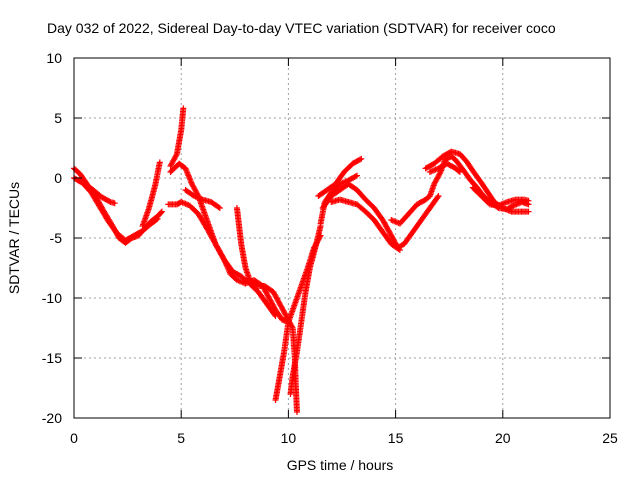  What do you see at coordinates (56, 238) in the screenshot?
I see `y-tick-label: -5` at bounding box center [56, 238].